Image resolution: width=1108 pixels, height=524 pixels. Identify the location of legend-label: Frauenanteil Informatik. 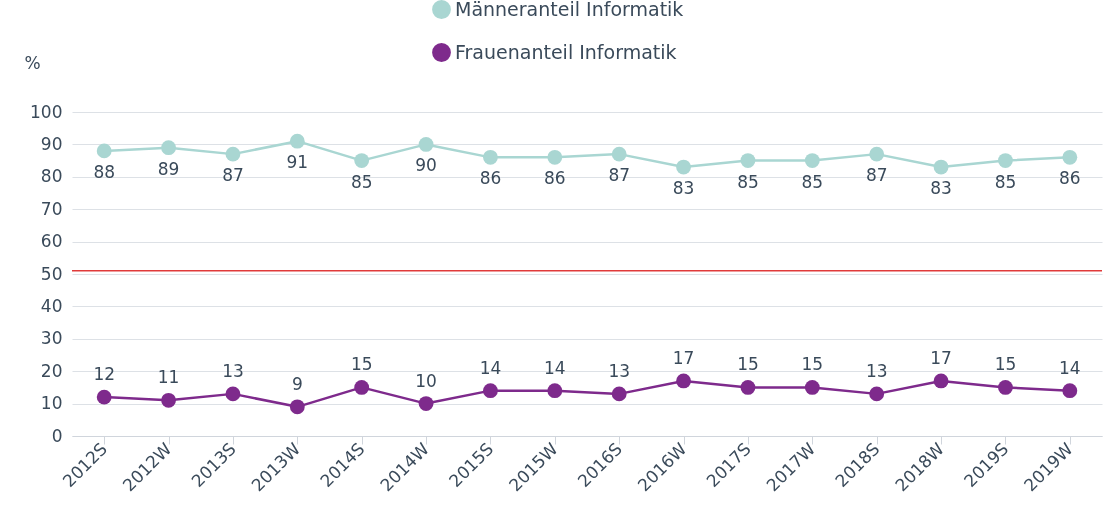
(566, 51).